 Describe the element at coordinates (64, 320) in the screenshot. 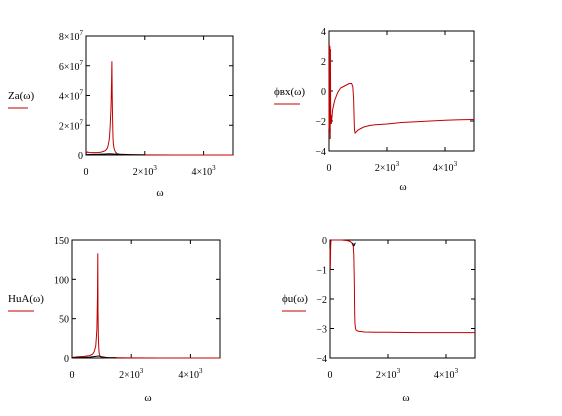

I see `y-tick-label: 50` at that location.